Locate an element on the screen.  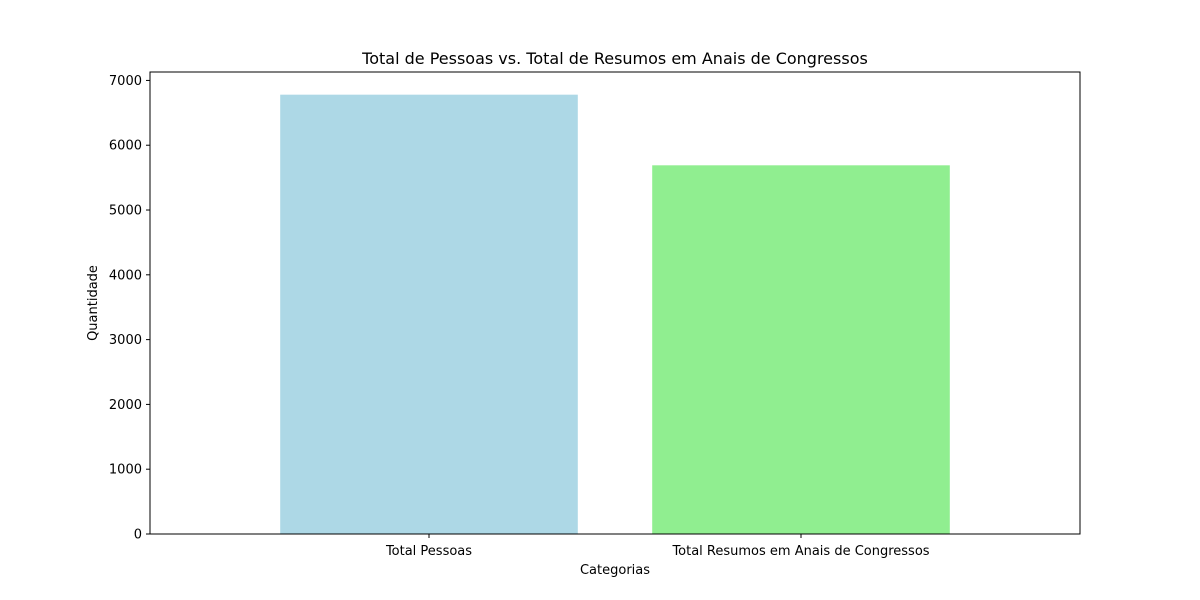
x-tick-label: Total Pessoas is located at coordinates (428, 551).